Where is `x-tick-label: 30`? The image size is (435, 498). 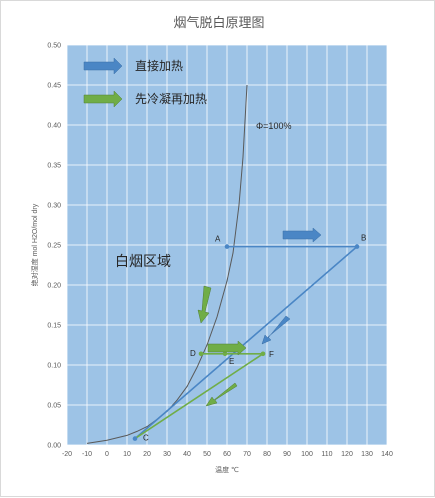
x-tick-label: 30 is located at coordinates (167, 454).